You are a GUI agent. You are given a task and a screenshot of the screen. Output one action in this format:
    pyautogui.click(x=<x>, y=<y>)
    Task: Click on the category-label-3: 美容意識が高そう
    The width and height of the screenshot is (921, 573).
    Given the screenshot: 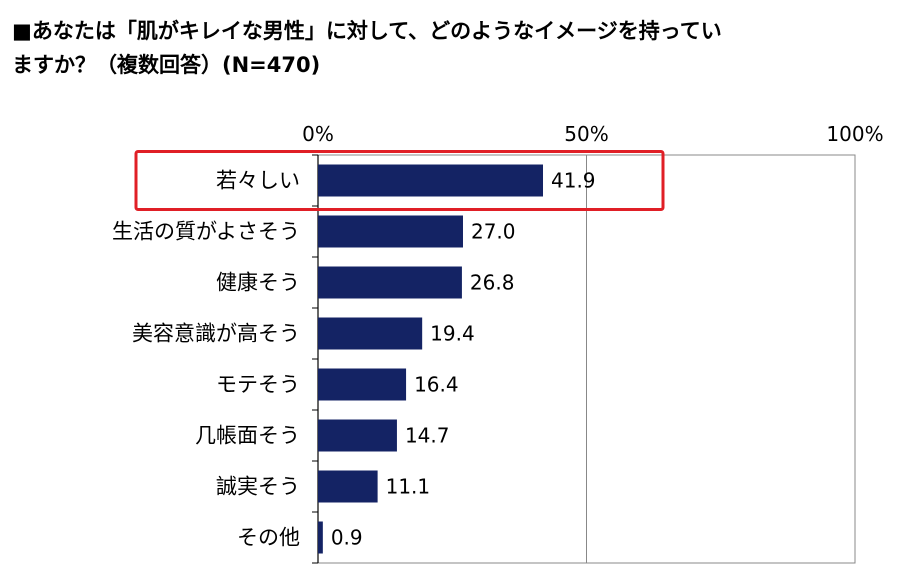 What is the action you would take?
    pyautogui.click(x=216, y=334)
    